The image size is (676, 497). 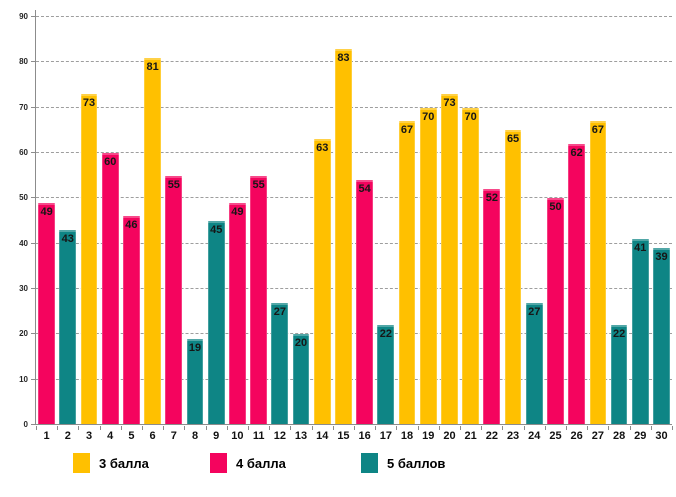 I want to click on x-axis-label: 16, so click(x=364, y=436).